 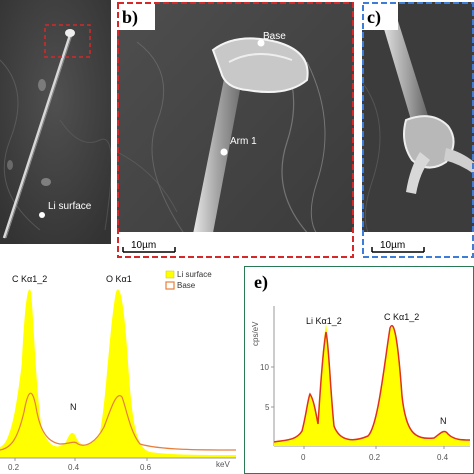 What do you see at coordinates (70, 206) in the screenshot?
I see `point-label-li-surface: Li surface` at bounding box center [70, 206].